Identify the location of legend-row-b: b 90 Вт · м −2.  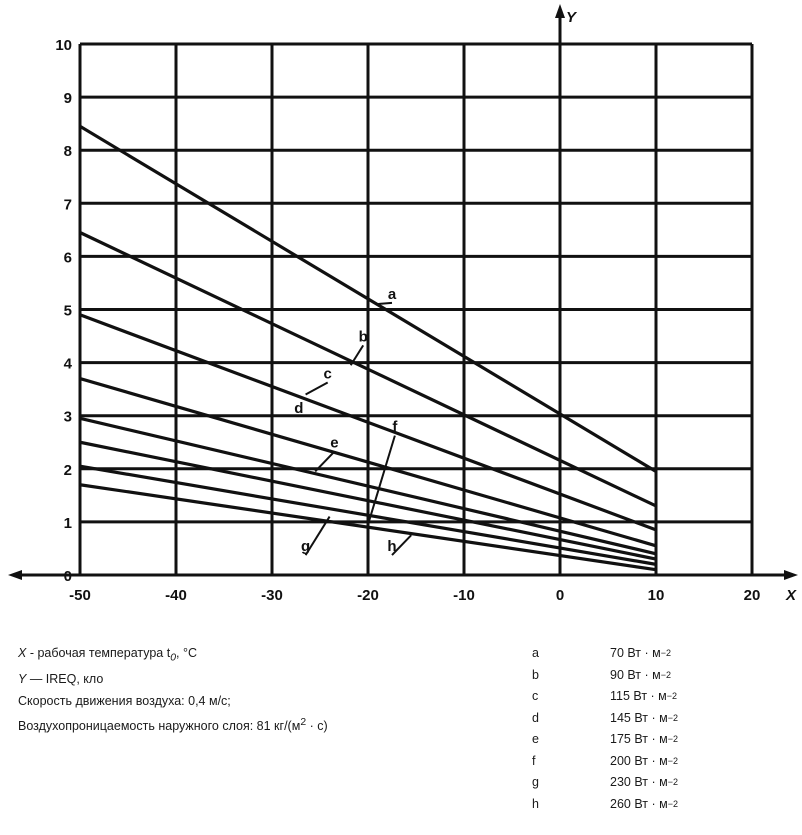
(601, 674).